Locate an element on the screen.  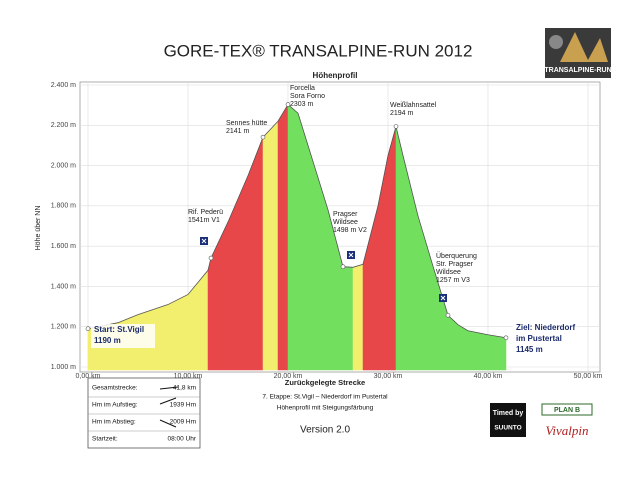
annotation: 2303 m is located at coordinates (302, 104).